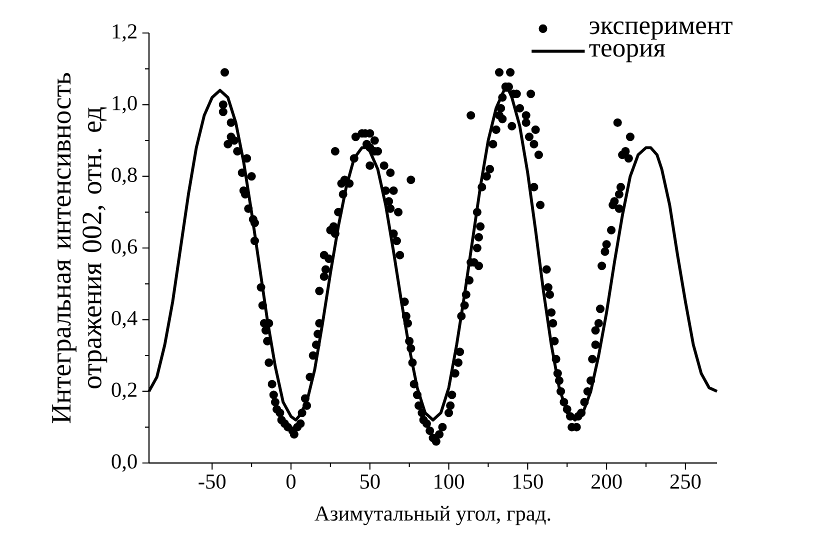 Image resolution: width=821 pixels, height=540 pixels. Describe the element at coordinates (212, 481) in the screenshot. I see `x-tick-label: -50` at that location.